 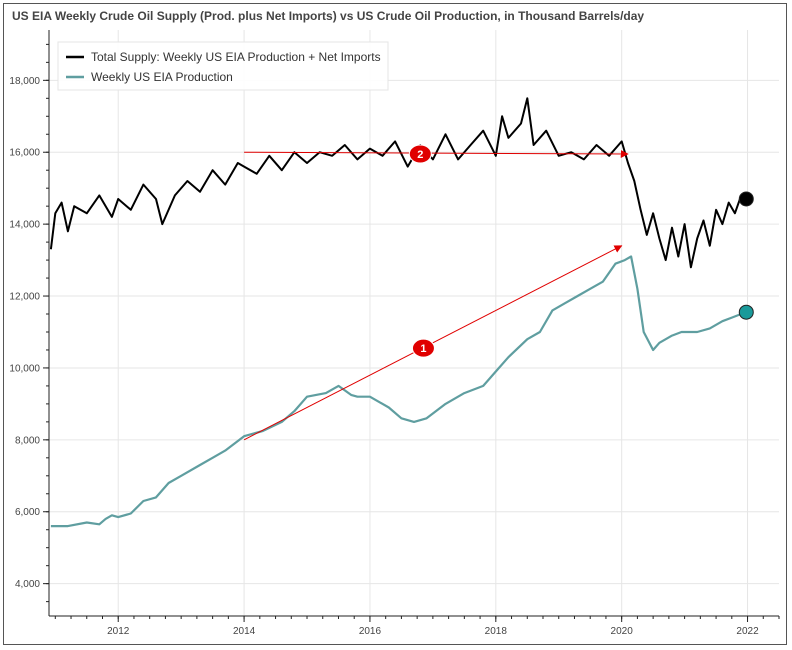 I want to click on annotation-badge-label: 2, so click(x=420, y=155).